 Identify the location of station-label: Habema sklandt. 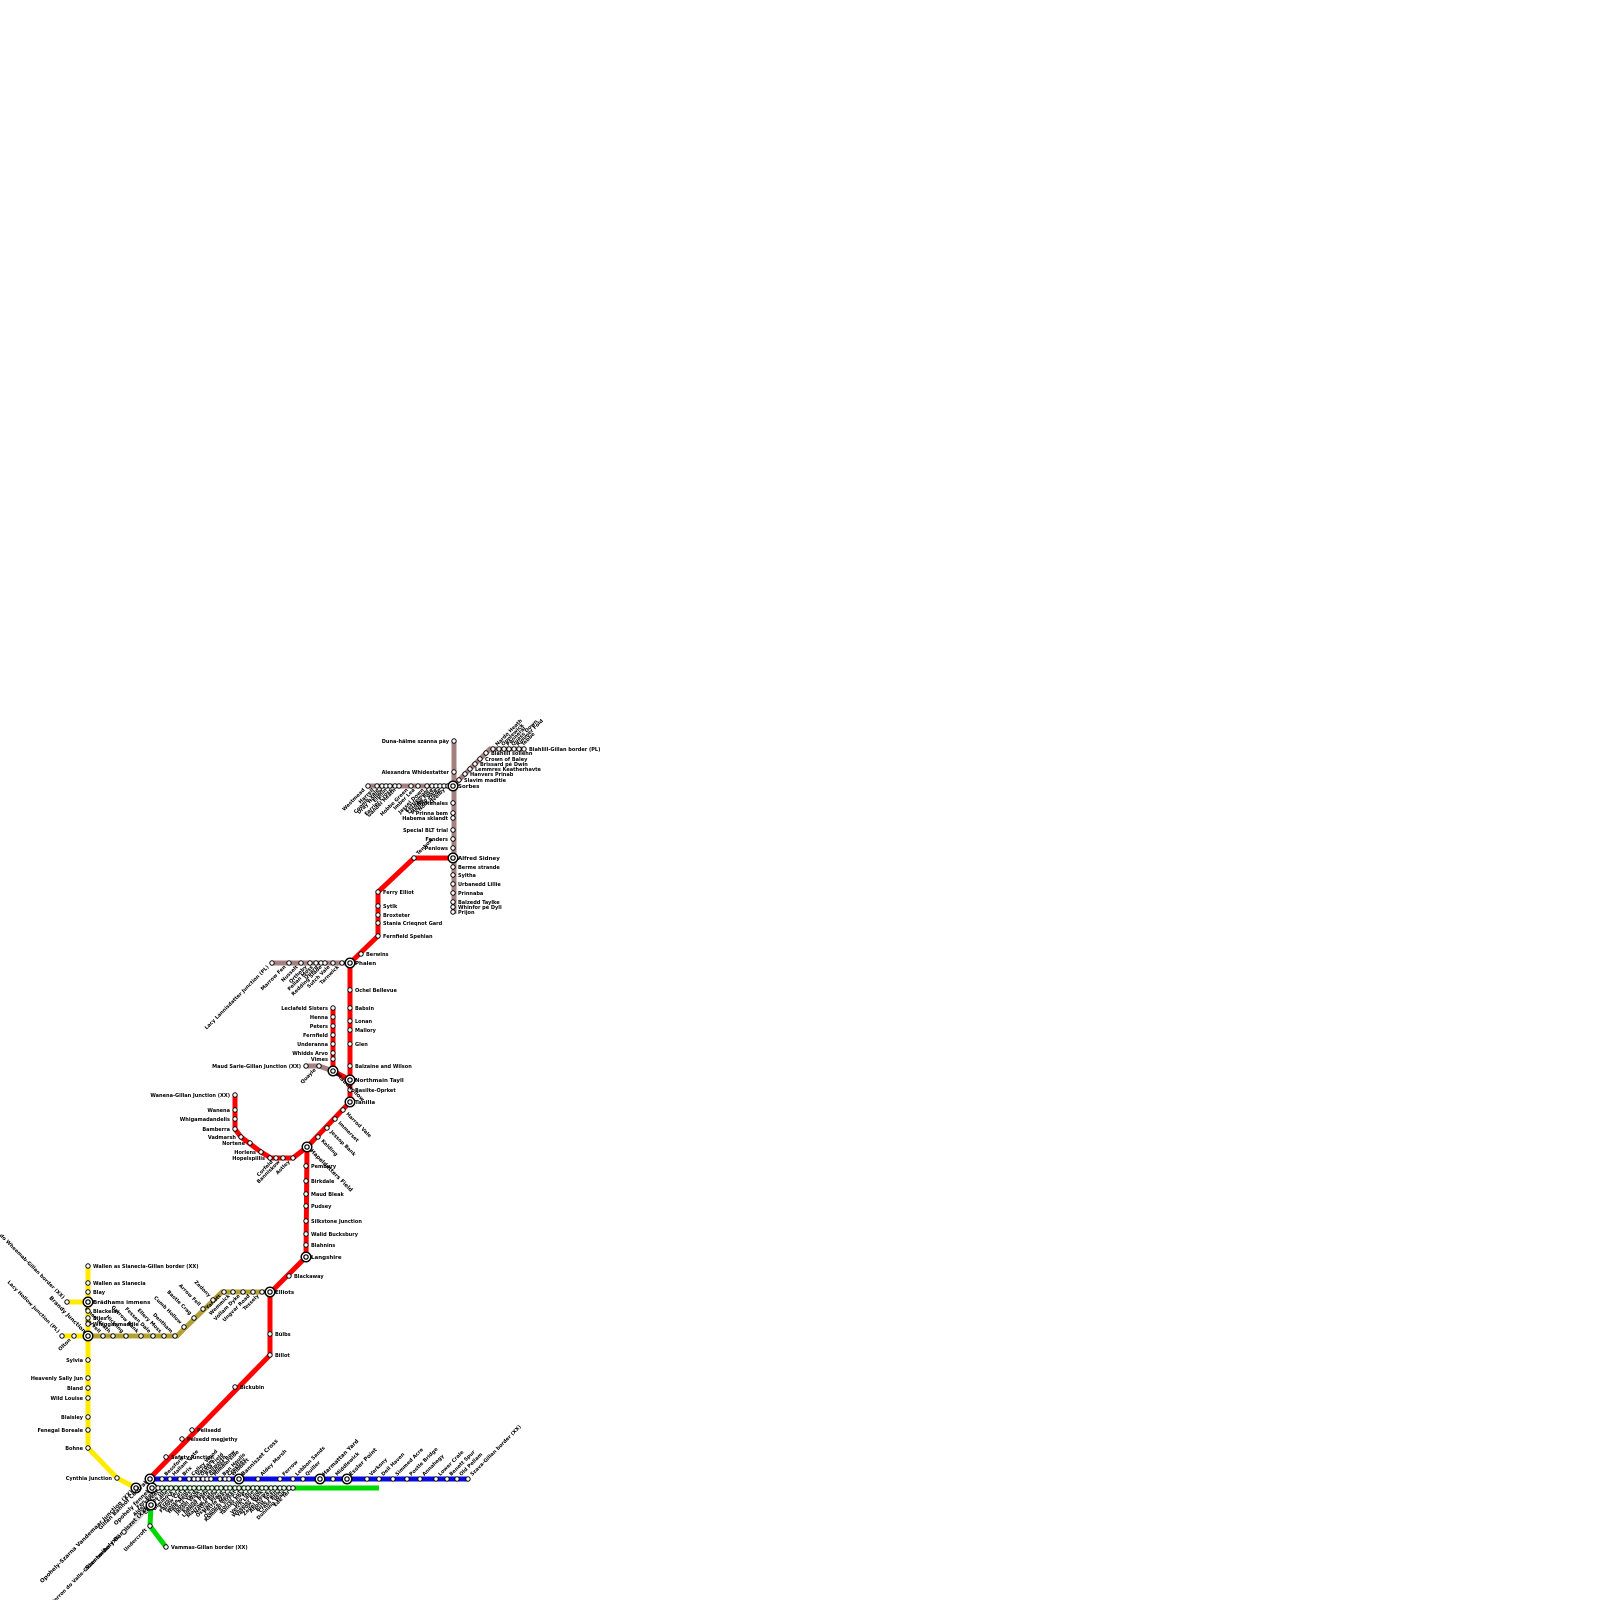
(425, 819).